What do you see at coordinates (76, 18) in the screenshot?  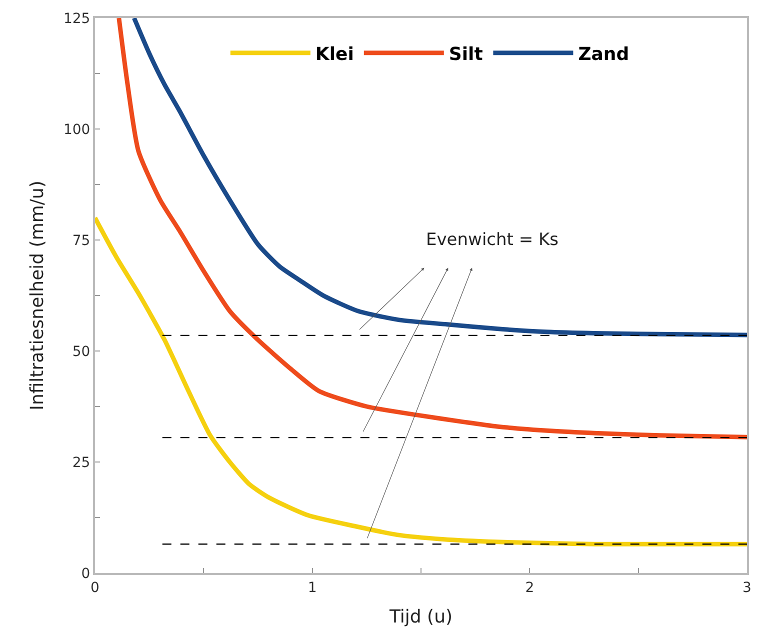 I see `y-tick-label: 125` at bounding box center [76, 18].